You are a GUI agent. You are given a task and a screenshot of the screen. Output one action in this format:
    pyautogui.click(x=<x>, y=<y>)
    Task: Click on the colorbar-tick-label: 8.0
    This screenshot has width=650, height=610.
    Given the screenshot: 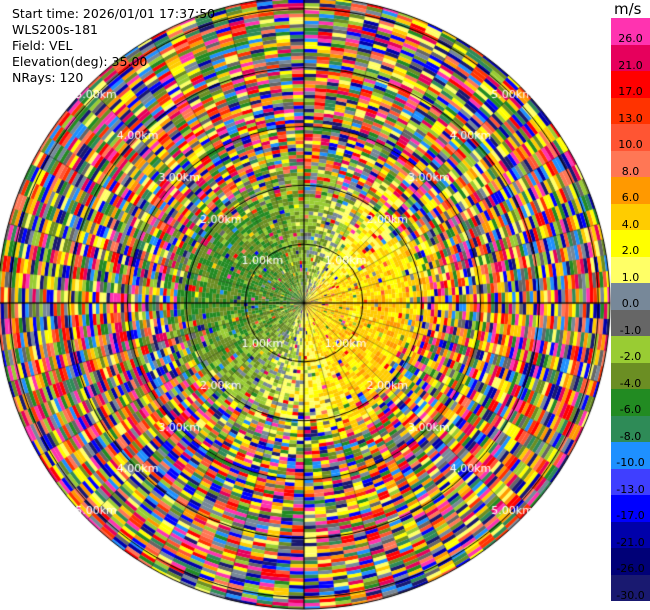 What is the action you would take?
    pyautogui.click(x=630, y=171)
    